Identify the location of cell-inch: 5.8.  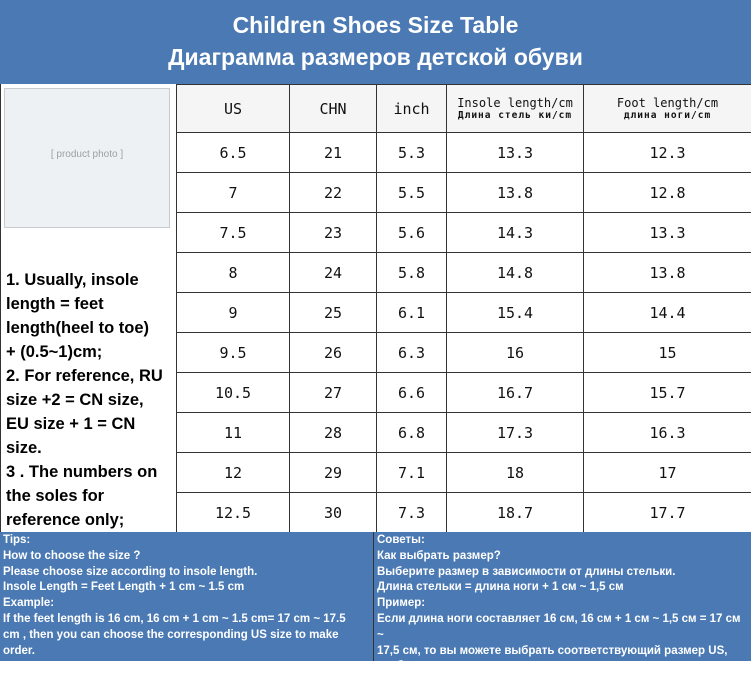
(412, 273).